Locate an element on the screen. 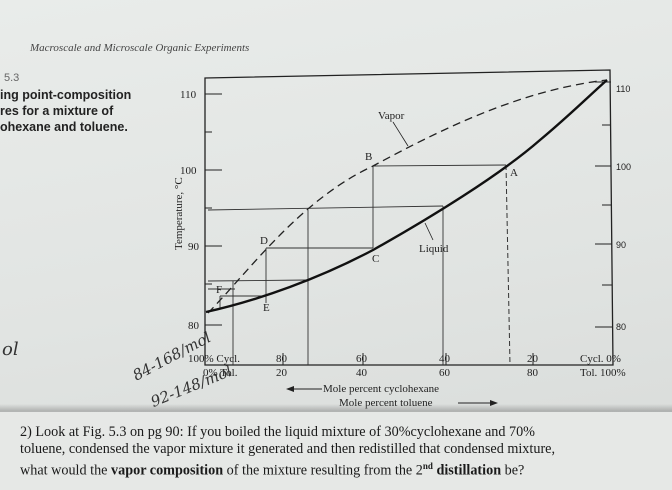 This screenshot has width=672, height=490. x-tick-label-toluene: Tol. 100% is located at coordinates (603, 373).